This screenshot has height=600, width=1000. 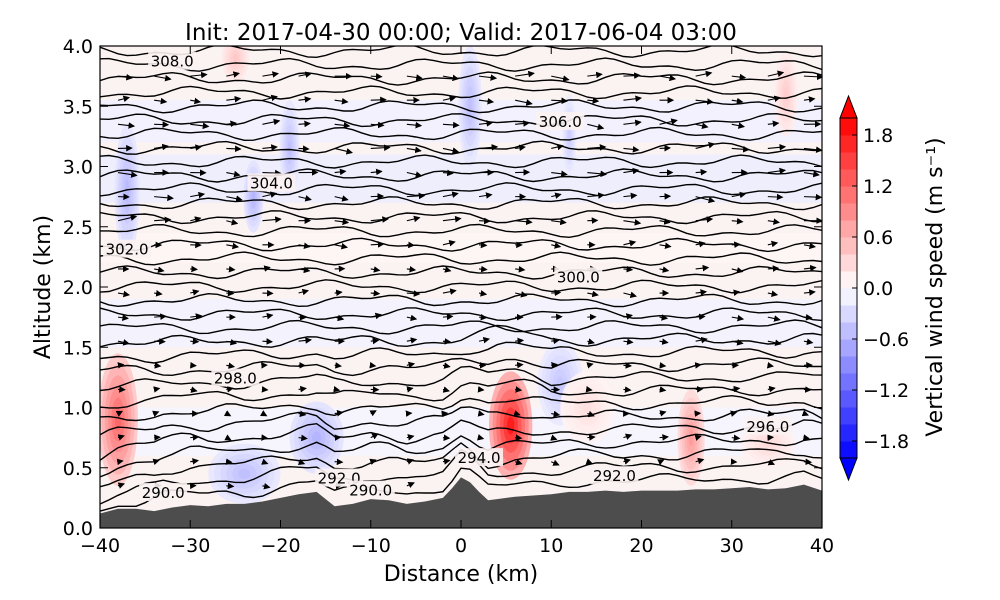 What do you see at coordinates (878, 238) in the screenshot?
I see `colorbar-tick-label: 0.6` at bounding box center [878, 238].